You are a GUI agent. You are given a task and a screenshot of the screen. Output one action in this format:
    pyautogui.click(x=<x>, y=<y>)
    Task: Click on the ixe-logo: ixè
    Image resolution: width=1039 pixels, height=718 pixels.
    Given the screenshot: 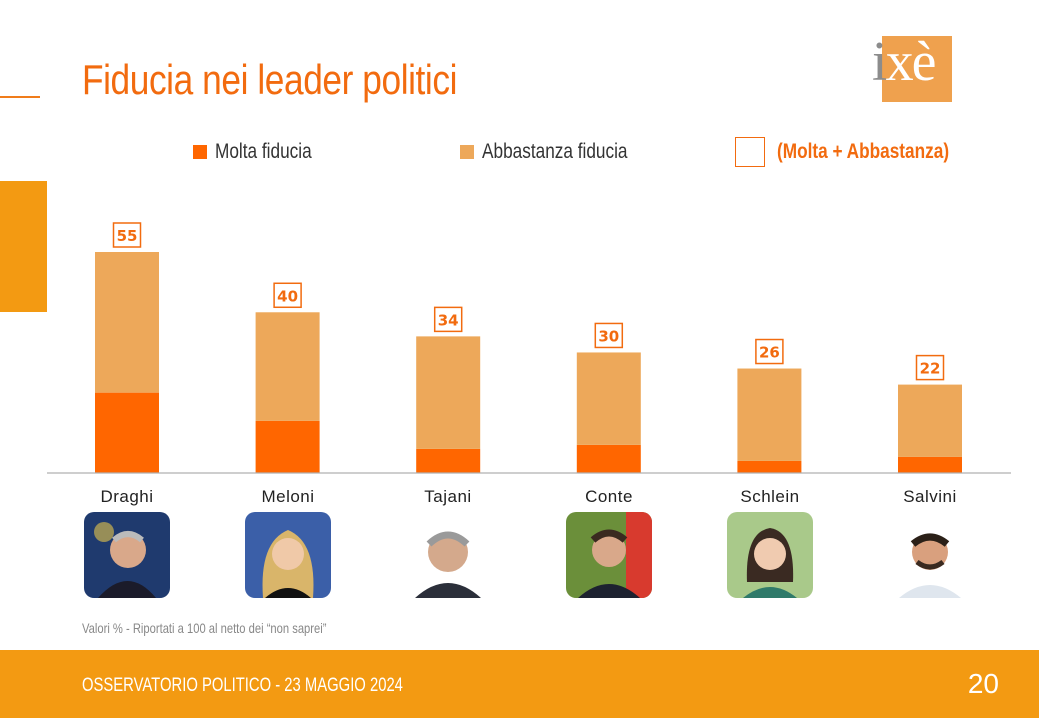 What is the action you would take?
    pyautogui.click(x=912, y=66)
    